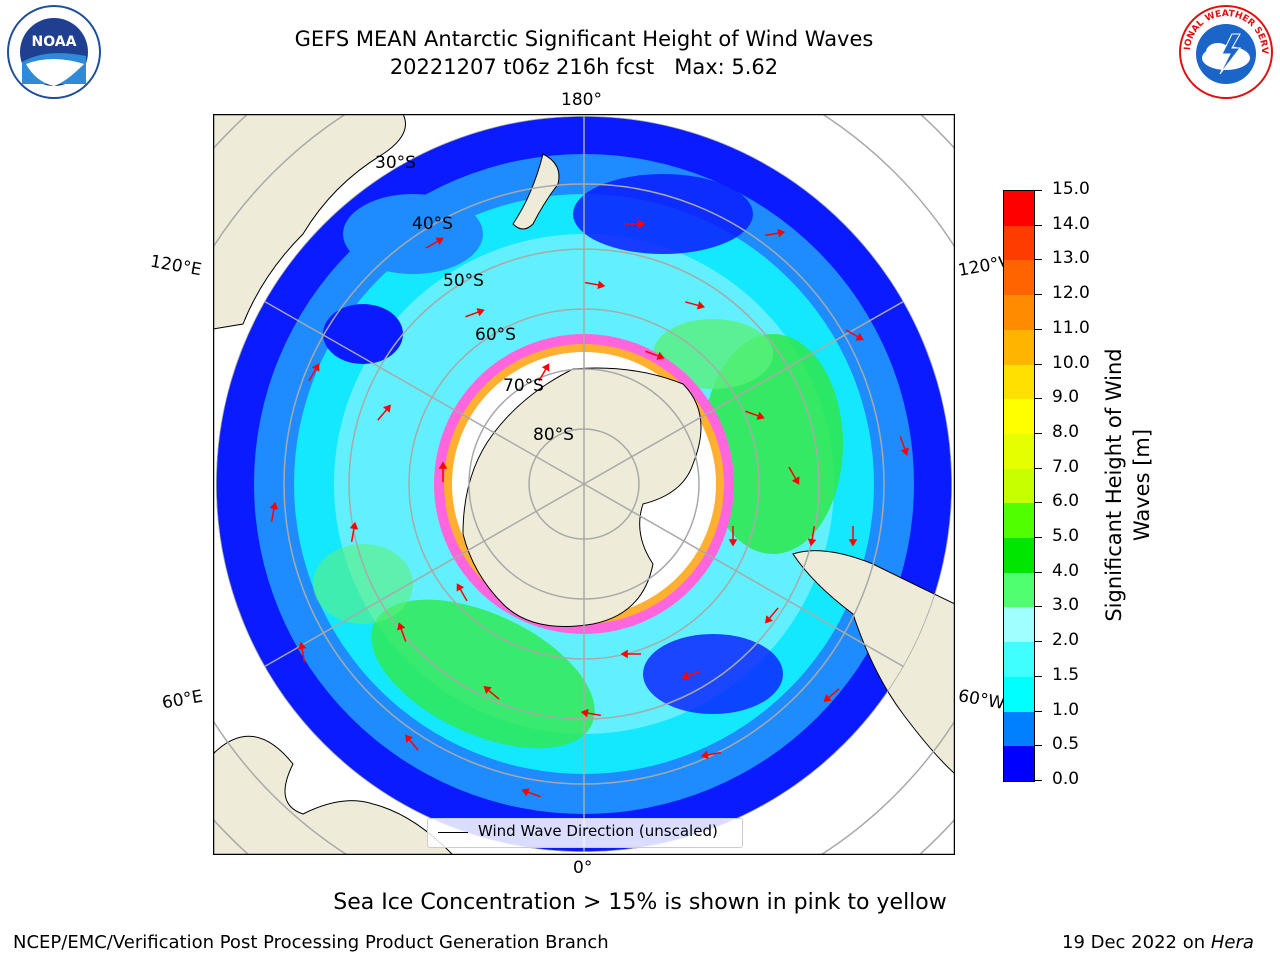  What do you see at coordinates (1066, 466) in the screenshot?
I see `colorbar-tick-label: 7.0` at bounding box center [1066, 466].